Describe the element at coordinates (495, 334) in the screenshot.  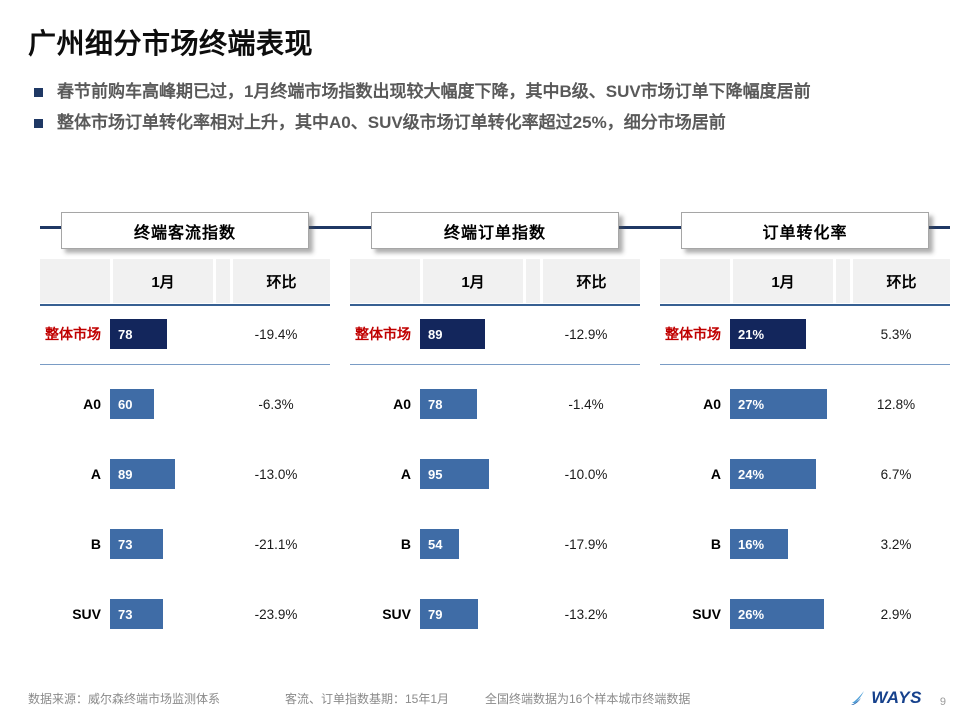
I see `table-row-overall: 整体市场 89 -12.9%` at that location.